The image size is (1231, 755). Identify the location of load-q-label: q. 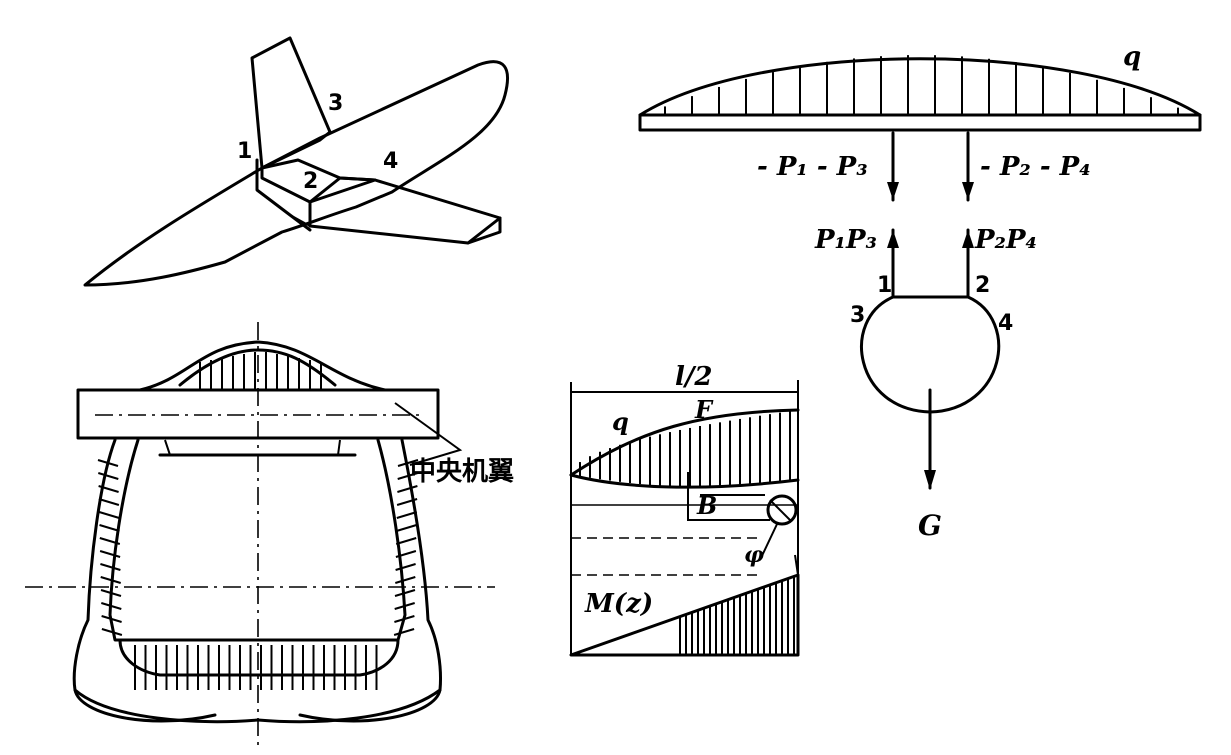
(620, 421).